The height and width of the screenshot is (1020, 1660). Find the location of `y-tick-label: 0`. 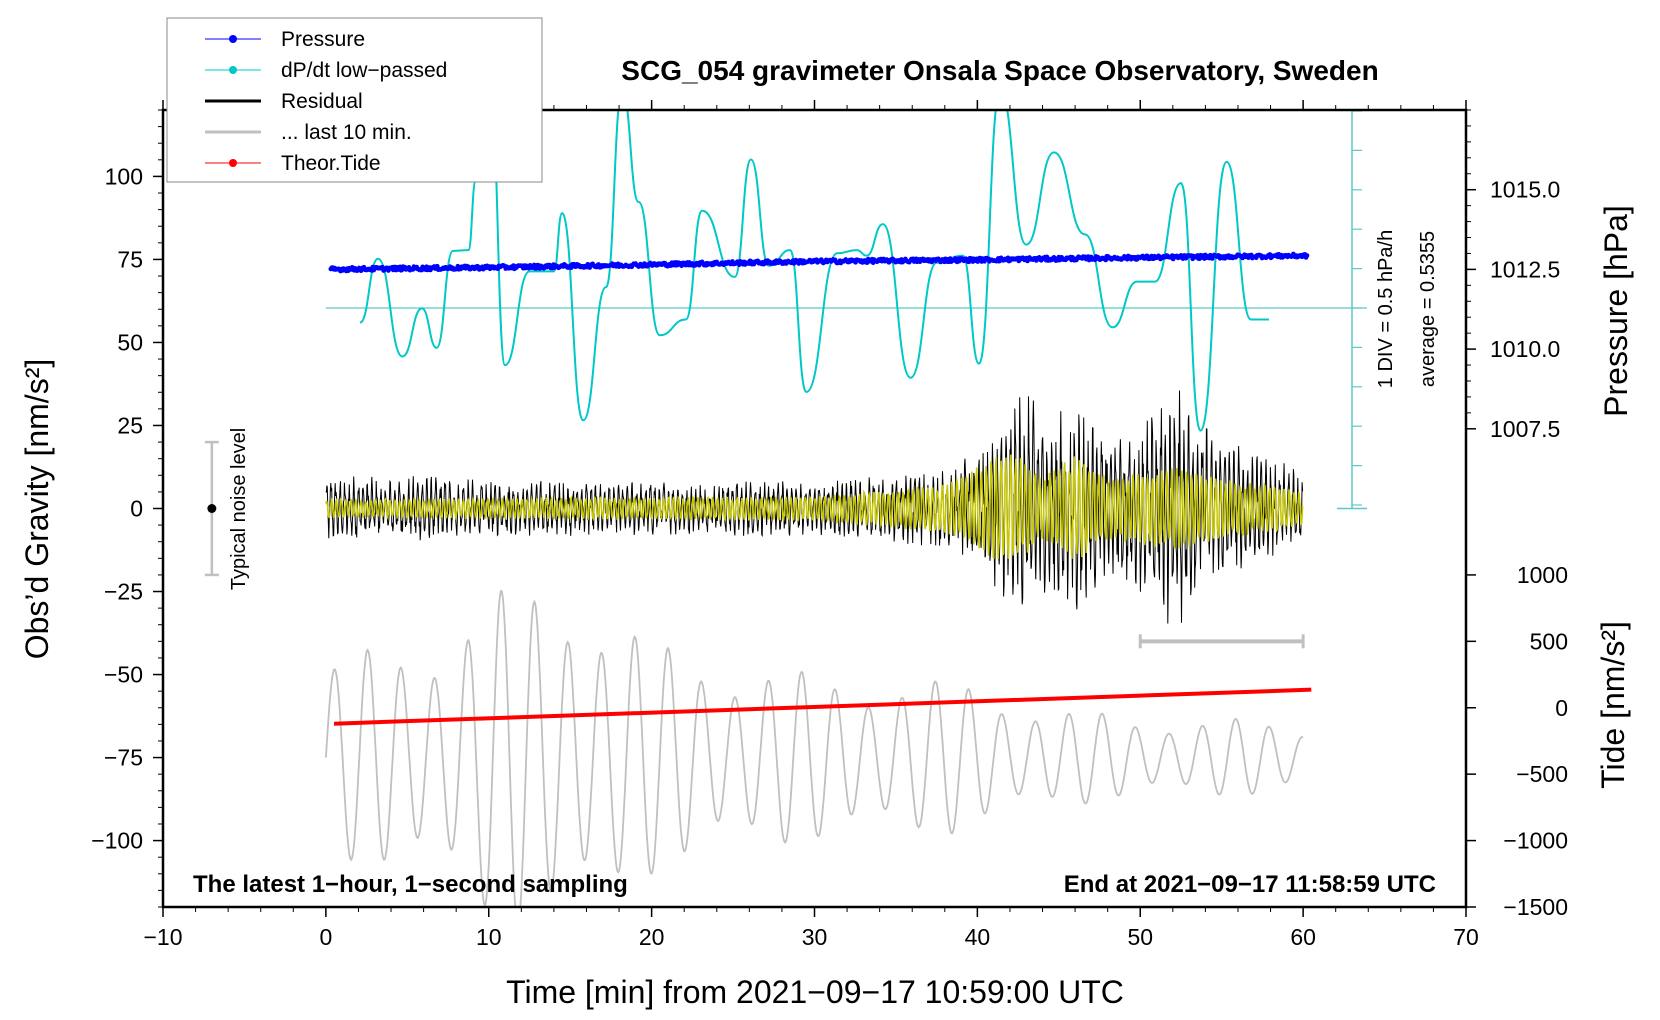

y-tick-label: 0 is located at coordinates (136, 509).